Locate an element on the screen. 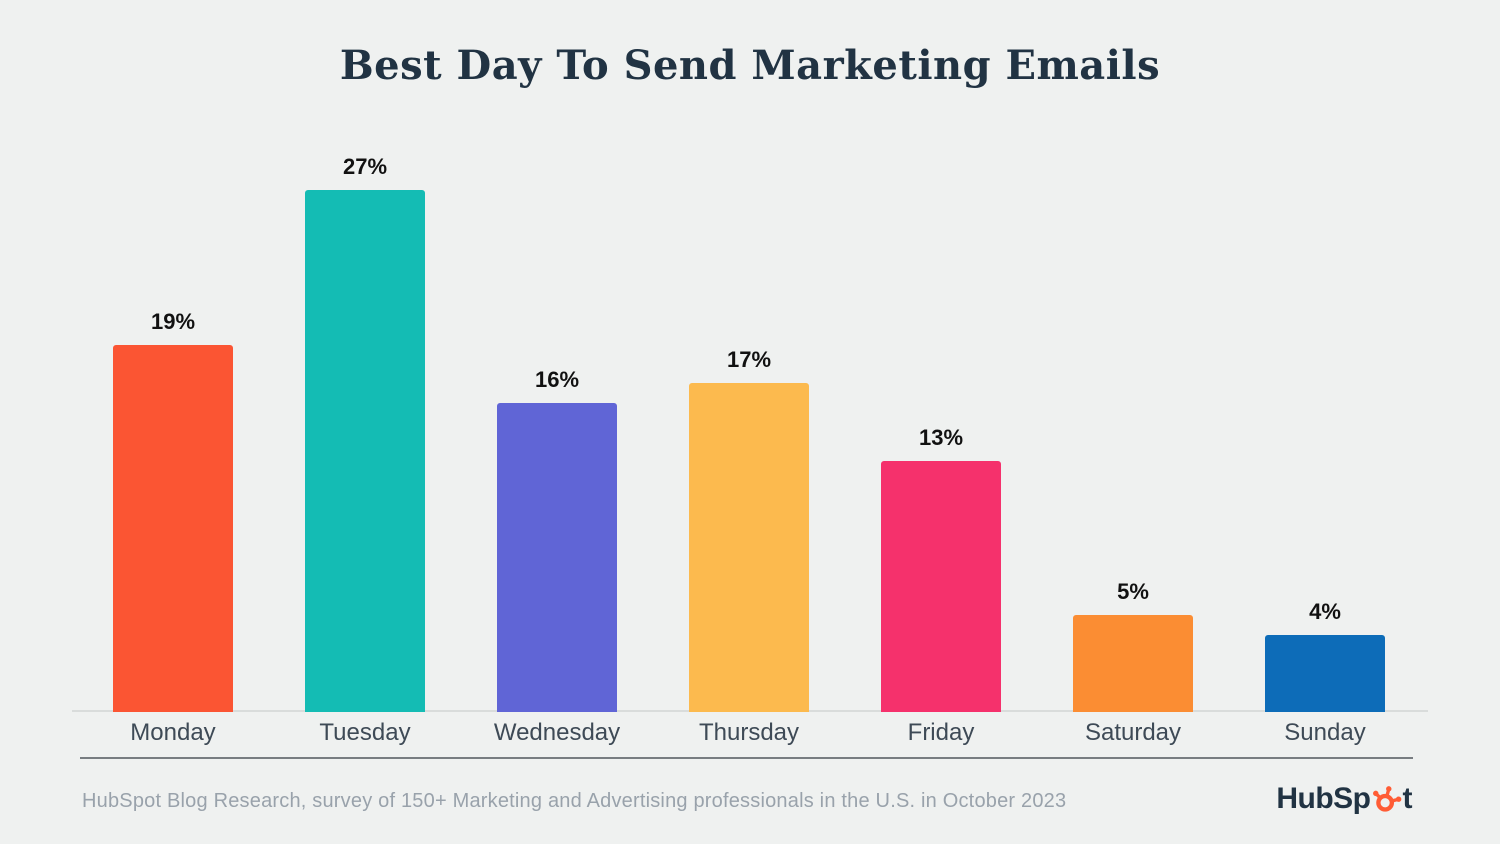 The width and height of the screenshot is (1500, 844). x-axis-label: Wednesday is located at coordinates (557, 732).